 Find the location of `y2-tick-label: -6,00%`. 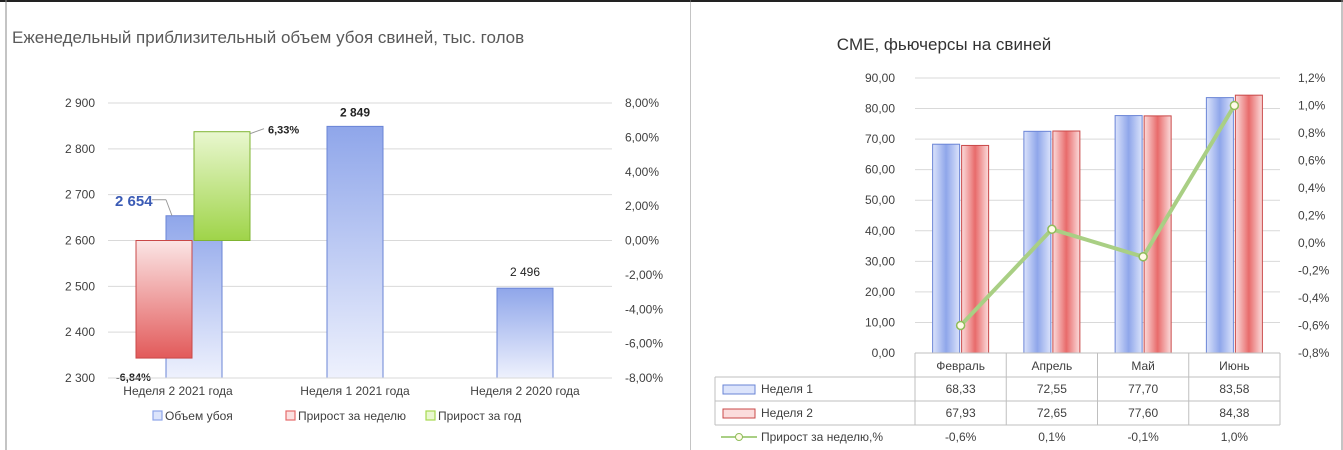

y2-tick-label: -6,00% is located at coordinates (644, 344).